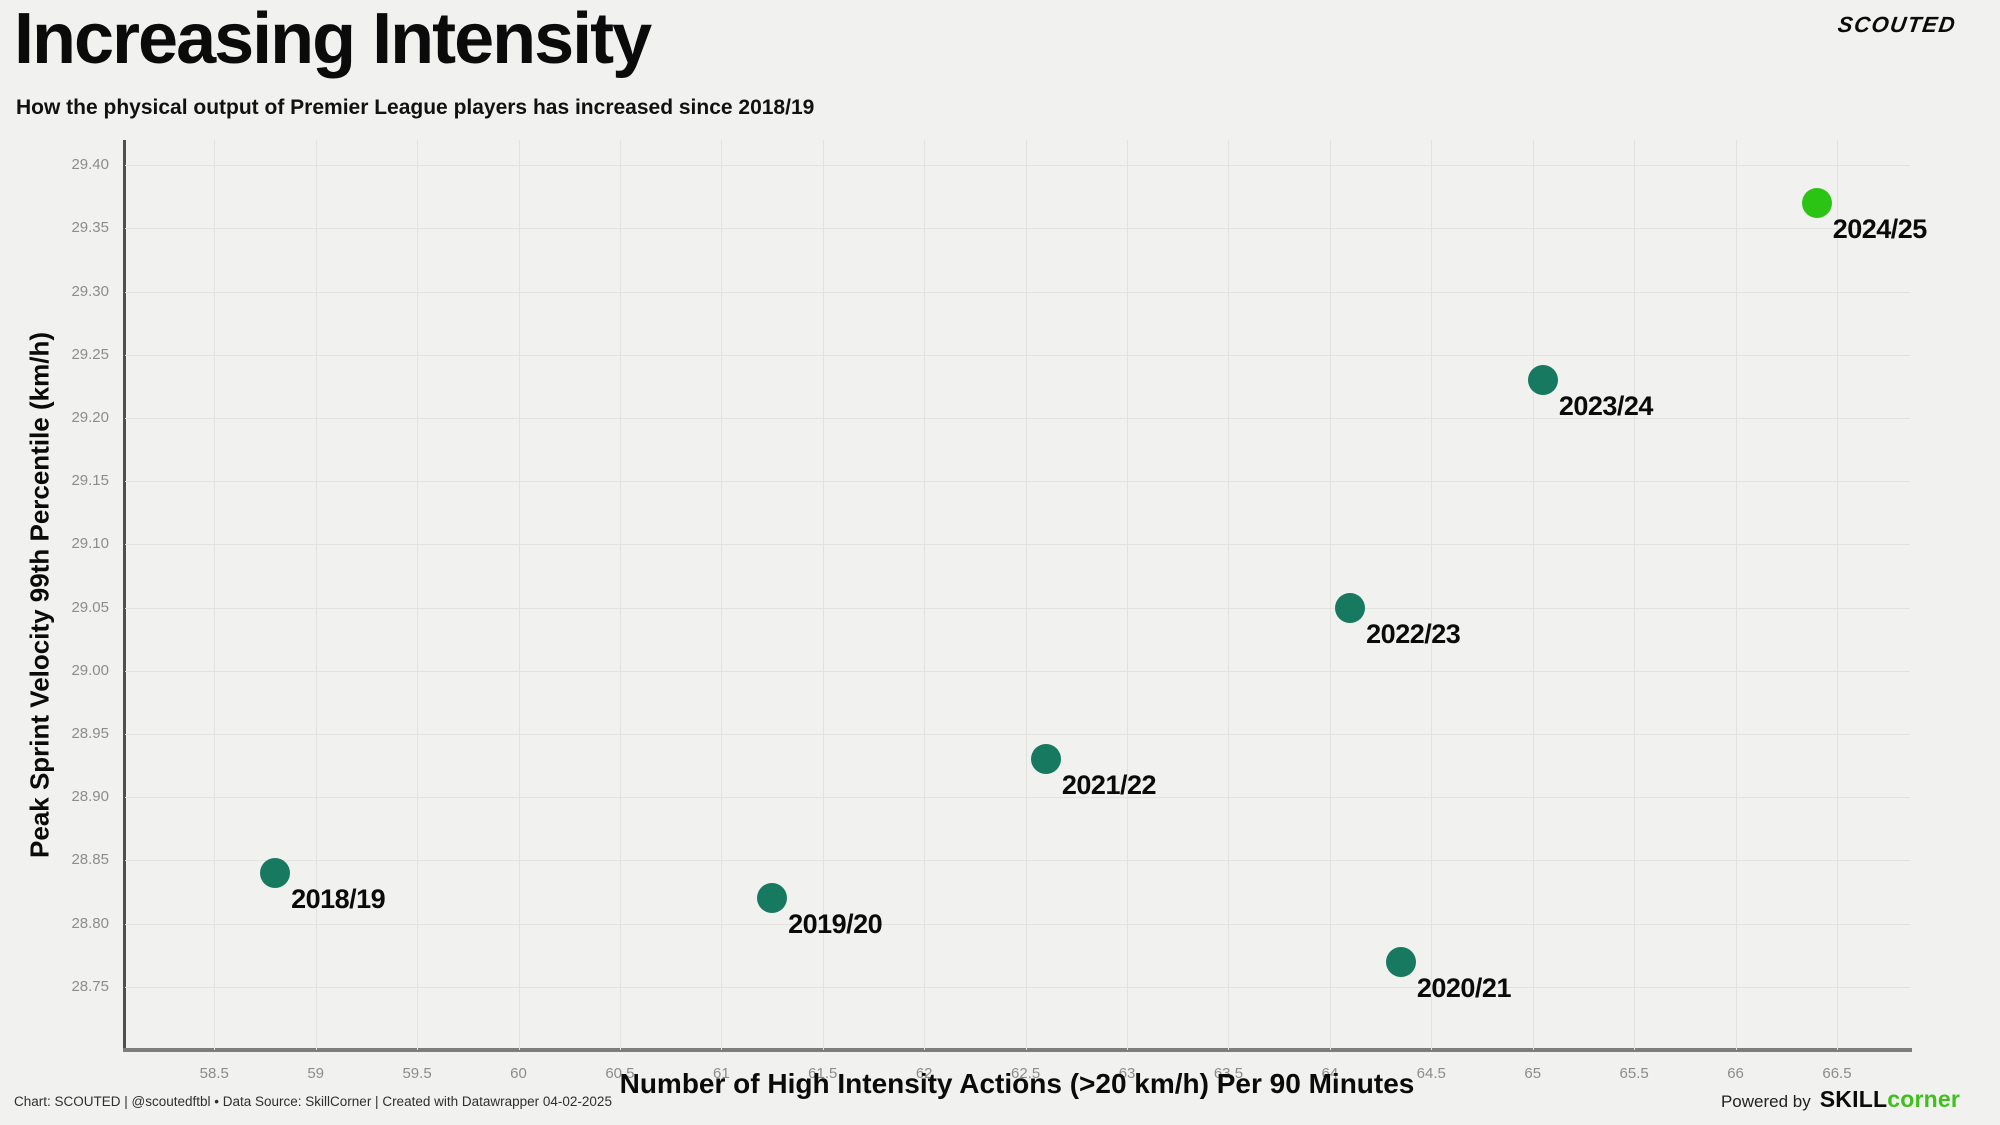 The image size is (2000, 1125). I want to click on data-point-label-2024-25: 2024/25, so click(1880, 229).